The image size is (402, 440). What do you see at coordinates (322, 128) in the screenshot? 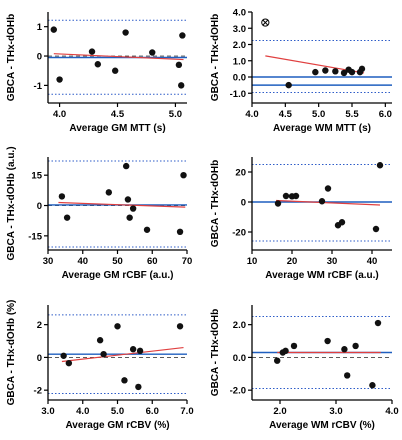
I see `x-axis-label: Average WM MTT (s)` at bounding box center [322, 128].